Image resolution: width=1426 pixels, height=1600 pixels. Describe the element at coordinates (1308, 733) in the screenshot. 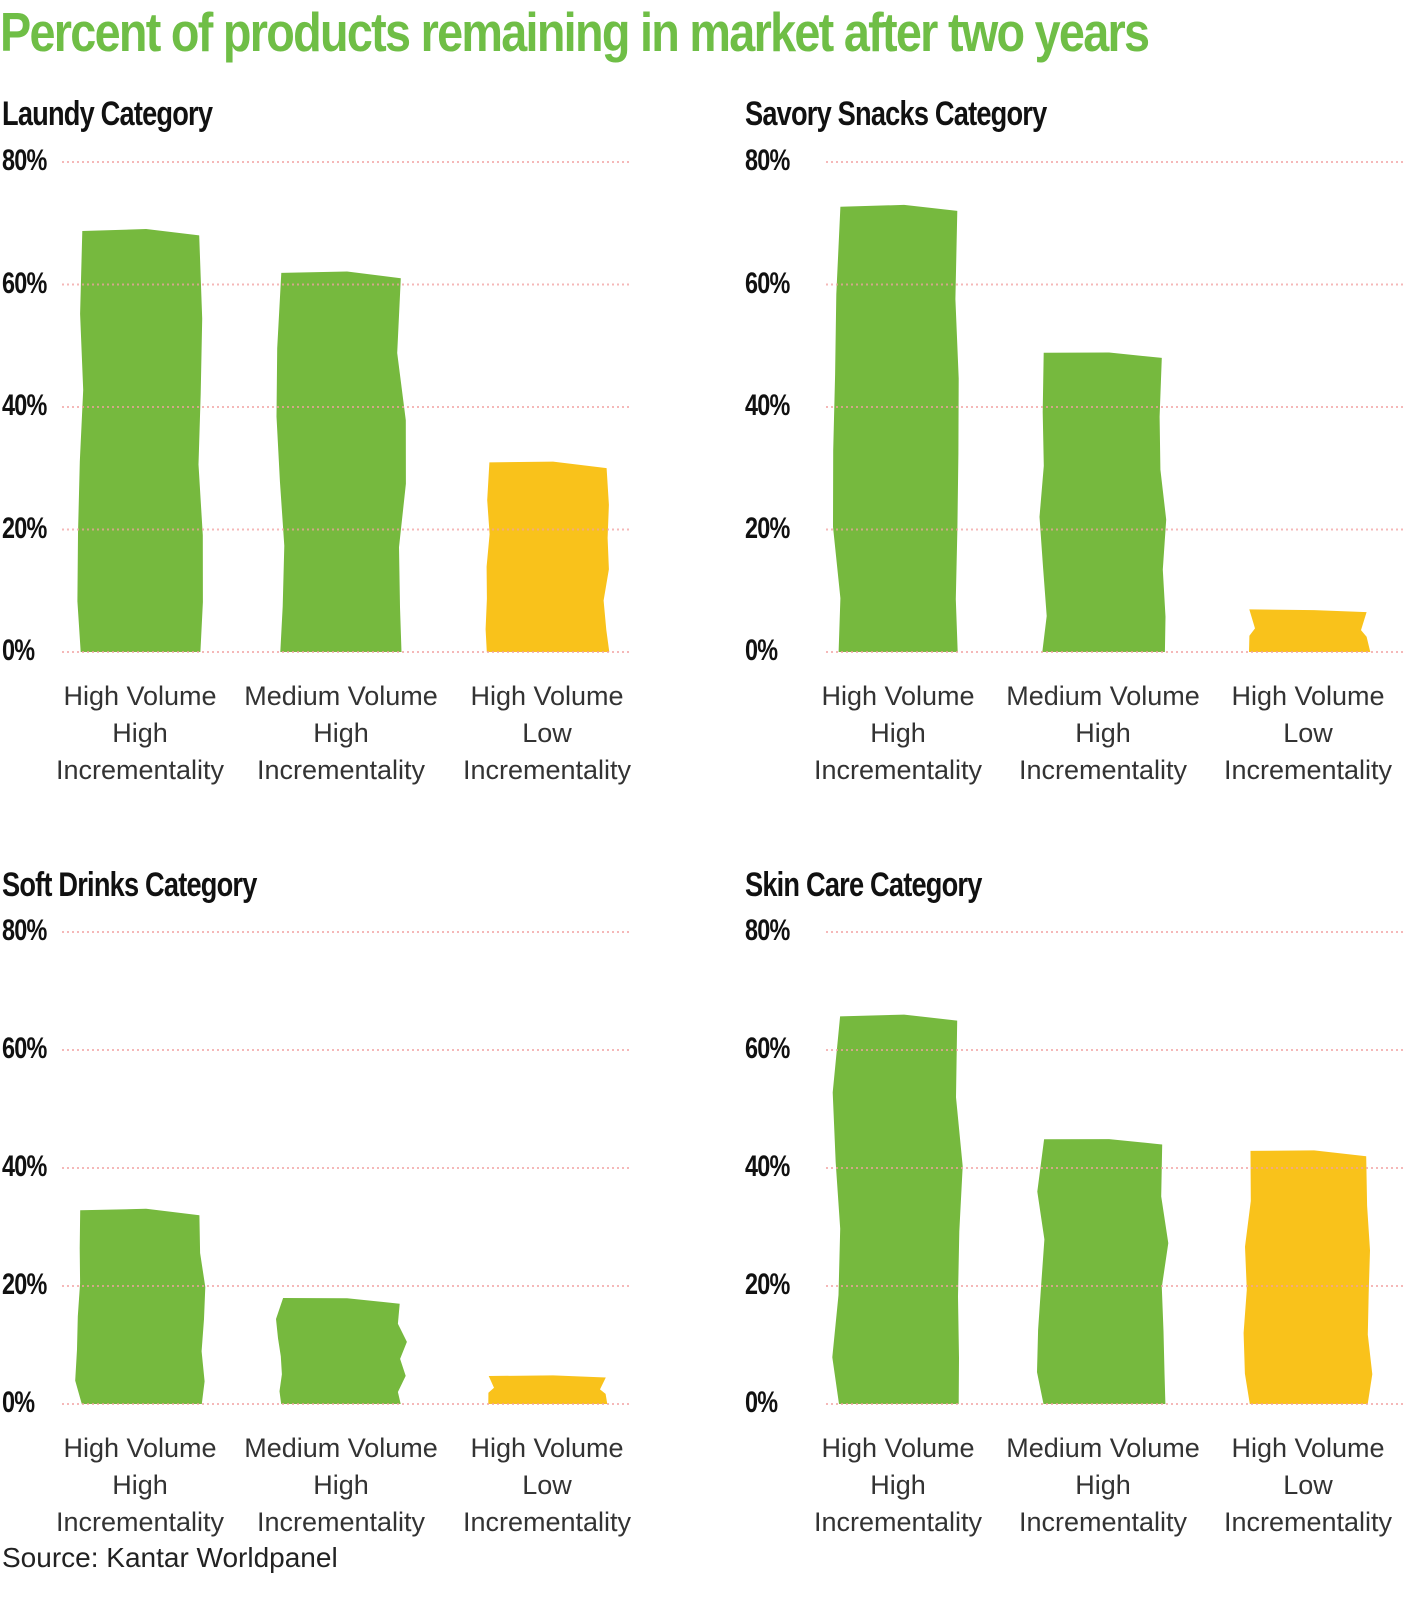

I see `xlabel-savory-snacks-category-2: High Volume Low Incrementality` at that location.